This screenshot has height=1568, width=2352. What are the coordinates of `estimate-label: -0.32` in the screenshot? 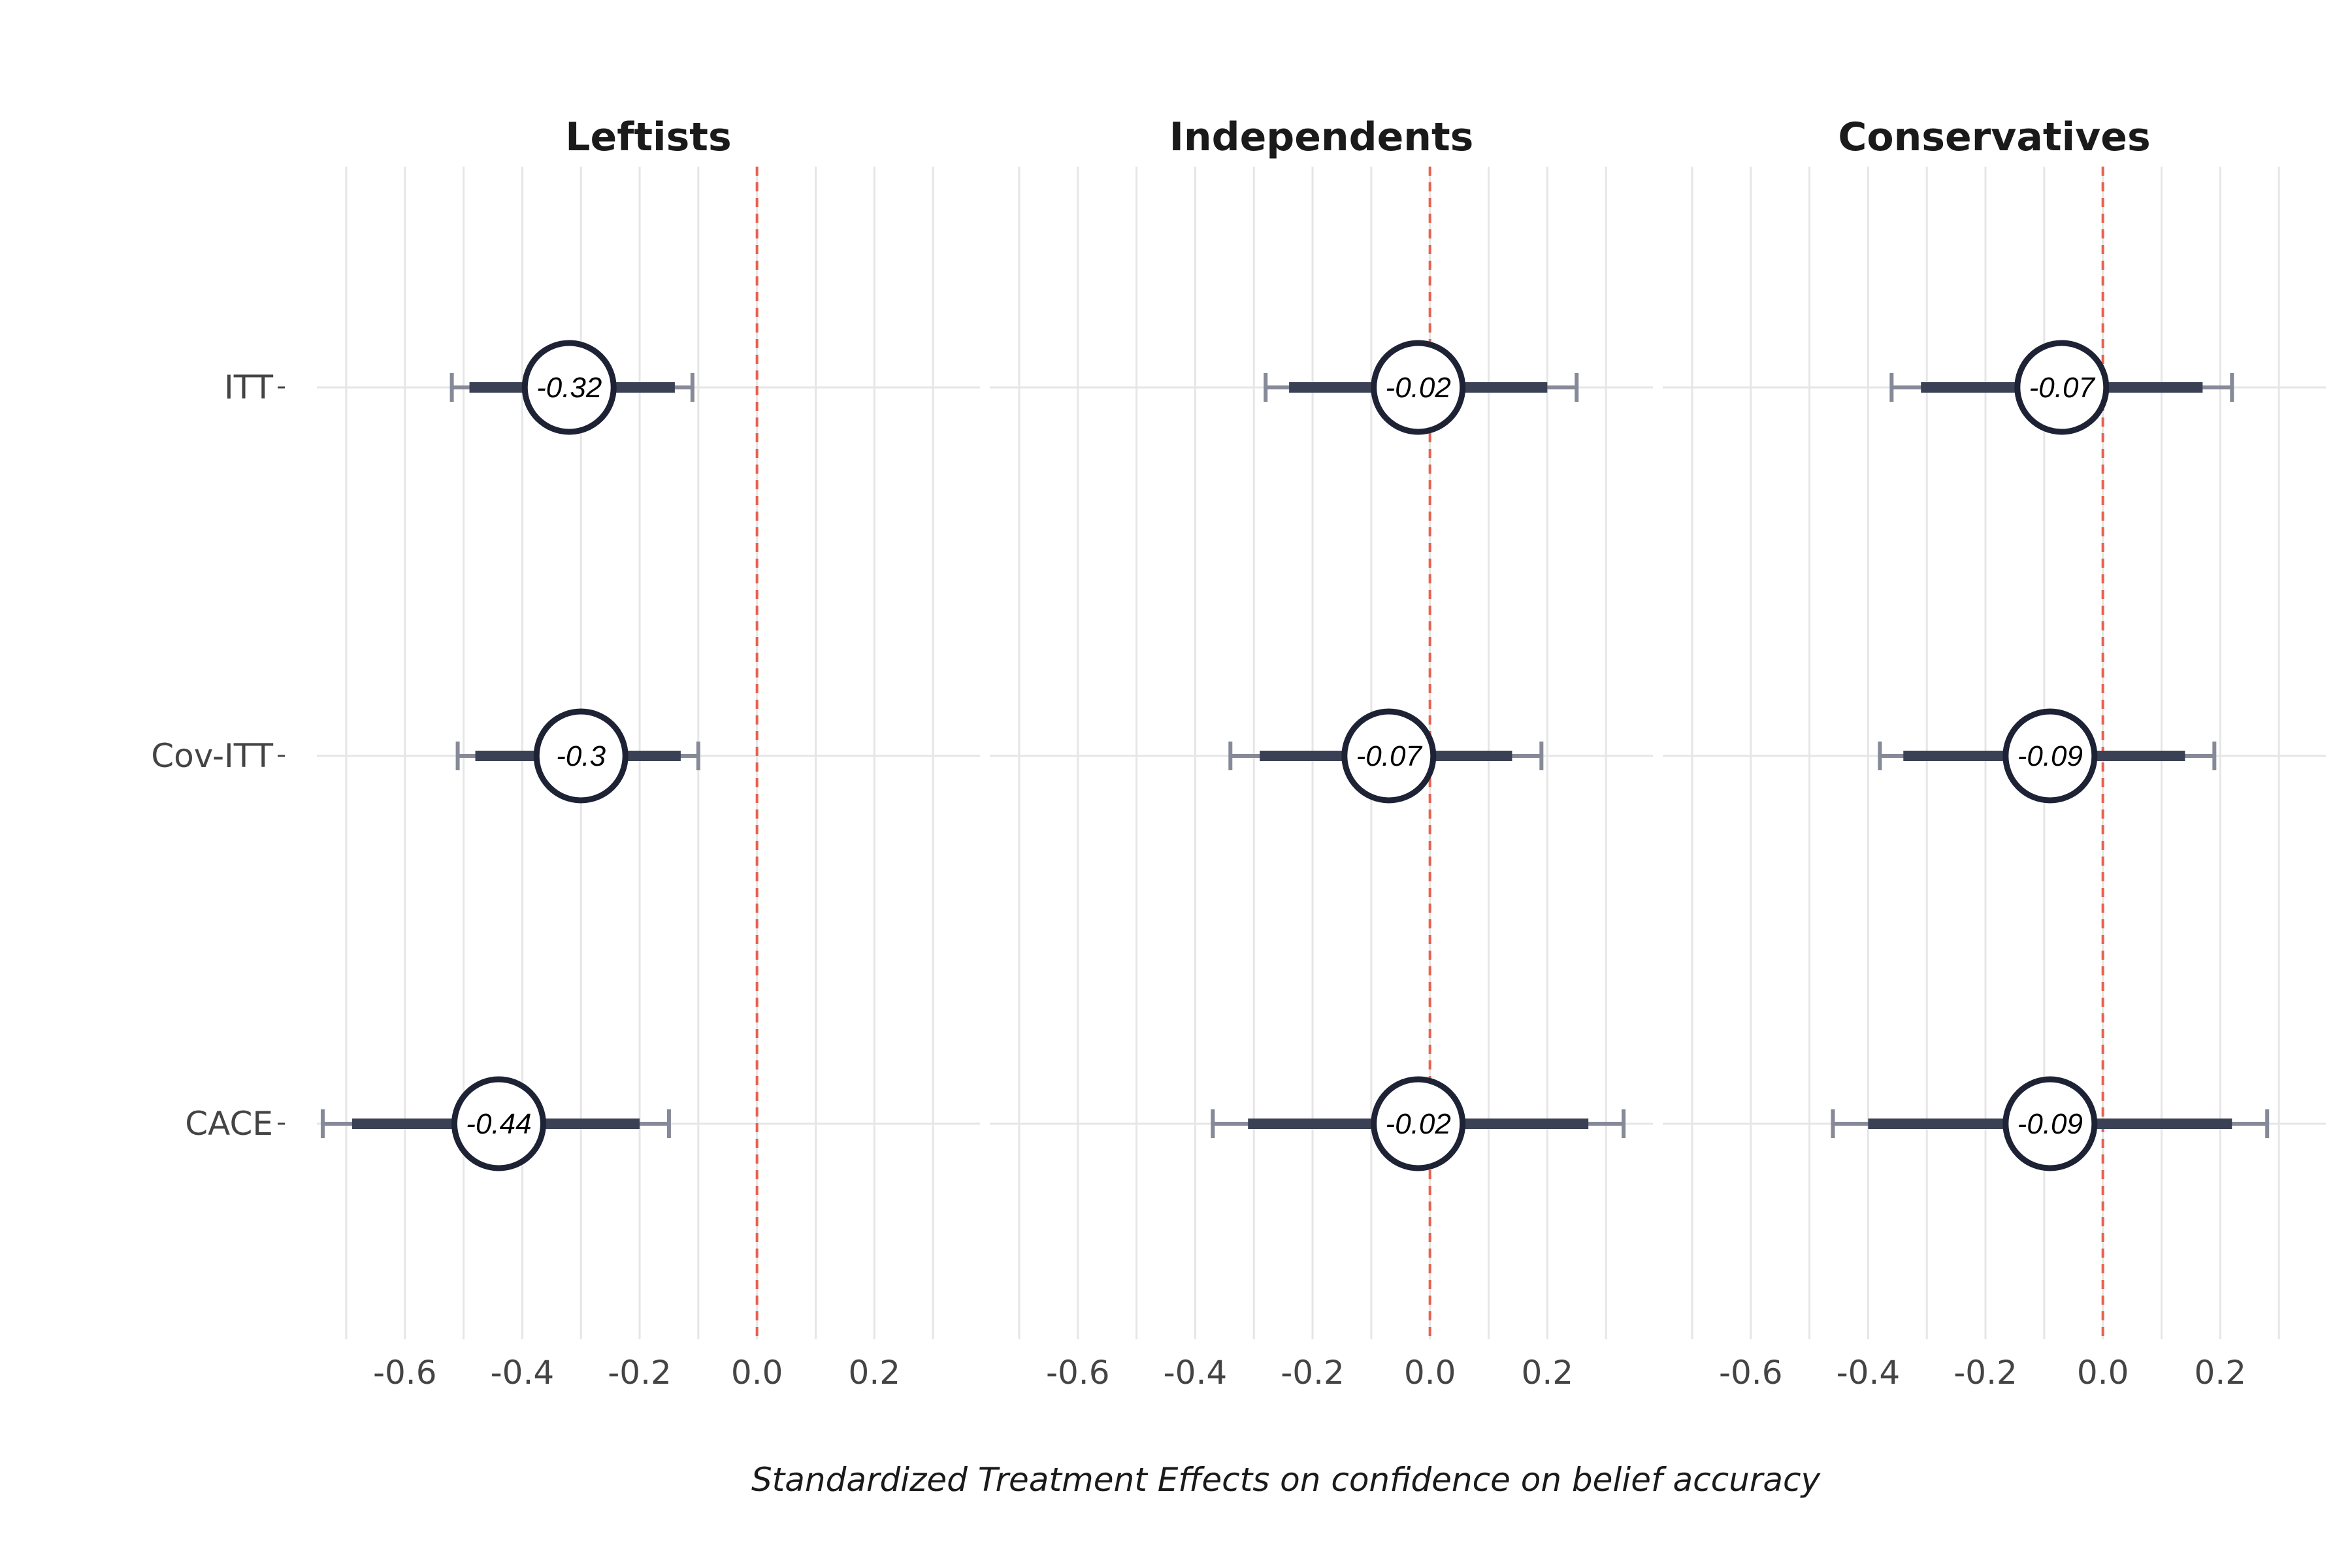 It's located at (569, 388).